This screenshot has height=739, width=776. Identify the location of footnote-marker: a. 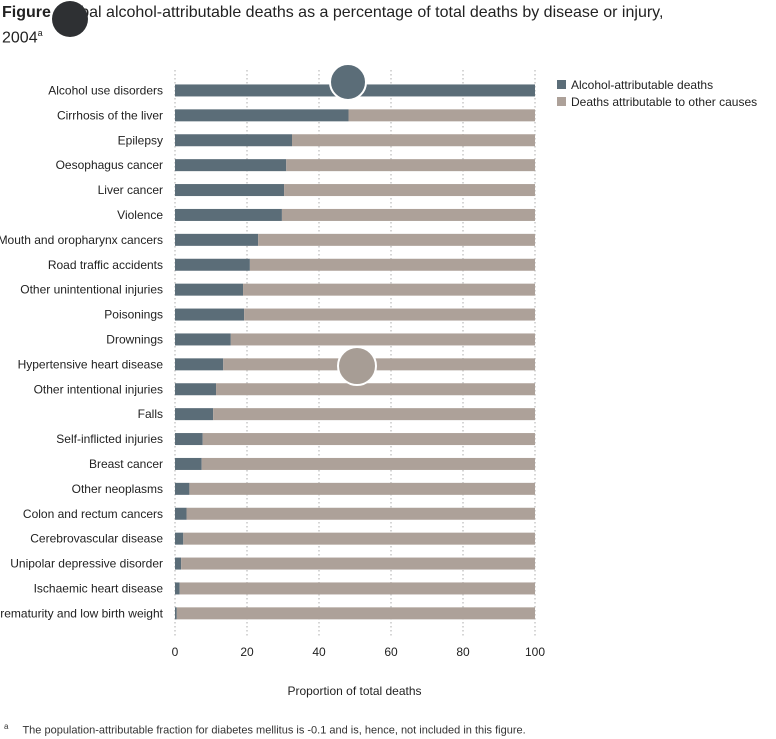
(6, 726).